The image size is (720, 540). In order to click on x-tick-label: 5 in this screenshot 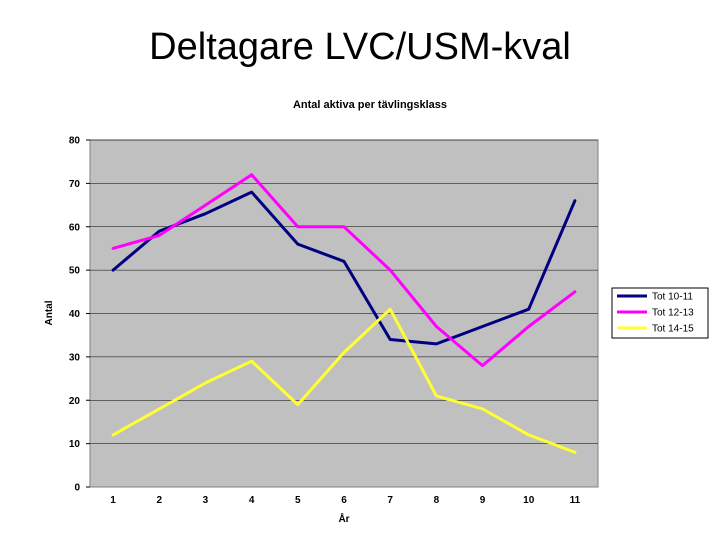, I will do `click(298, 500)`.